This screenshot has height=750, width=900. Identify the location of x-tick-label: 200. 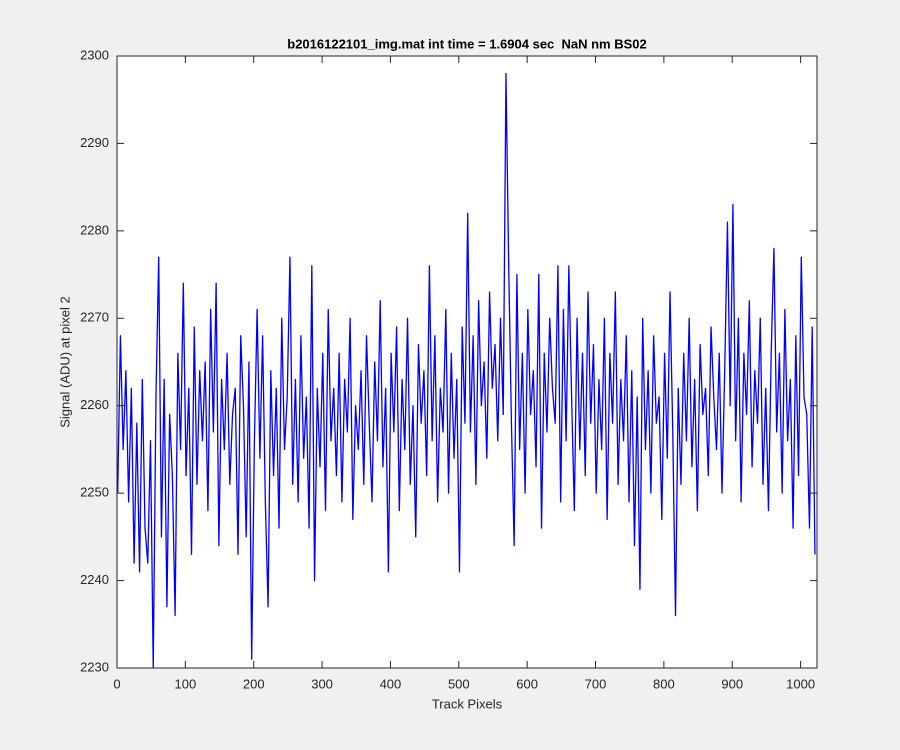
(254, 683).